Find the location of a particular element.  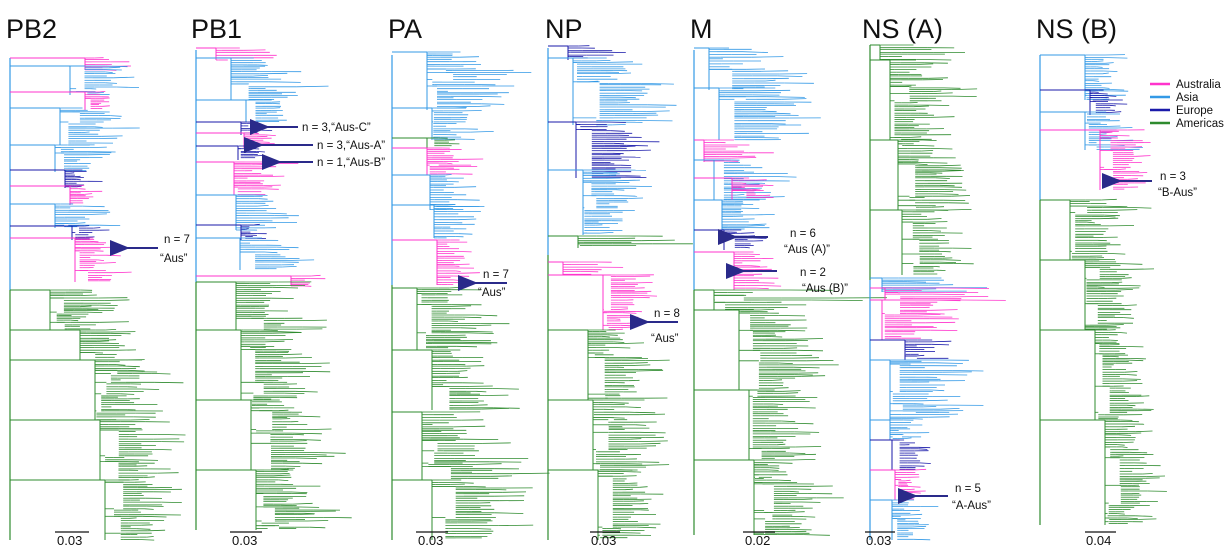

annotation-pb1-aus-a: n = 3,“Aus-A” is located at coordinates (351, 146).